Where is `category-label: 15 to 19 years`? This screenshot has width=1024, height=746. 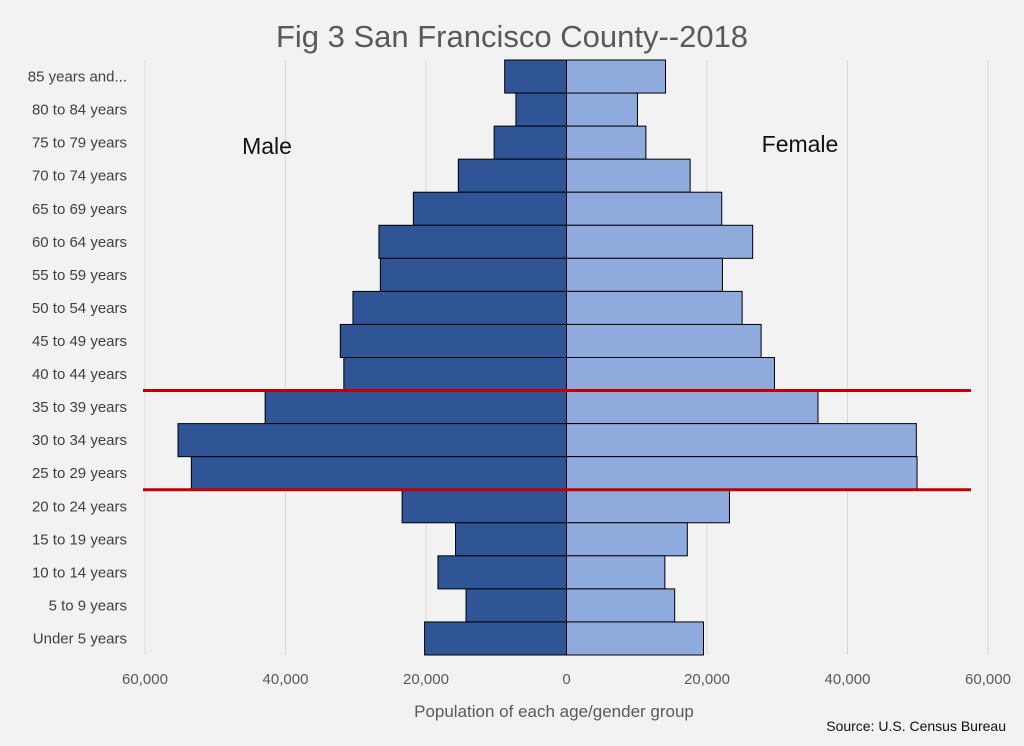 category-label: 15 to 19 years is located at coordinates (79, 539).